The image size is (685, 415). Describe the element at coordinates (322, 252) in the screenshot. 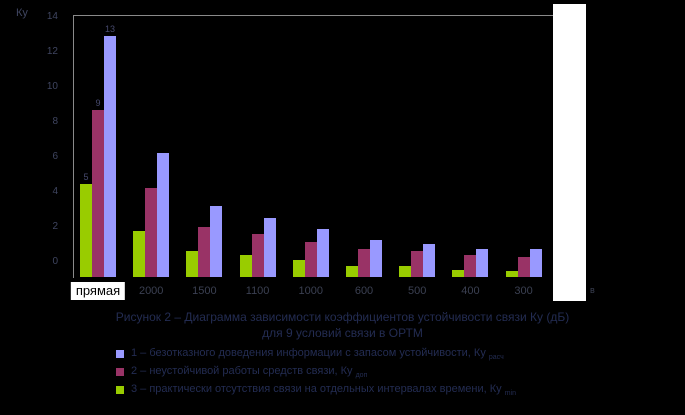

I see `bar-series1-group5` at that location.